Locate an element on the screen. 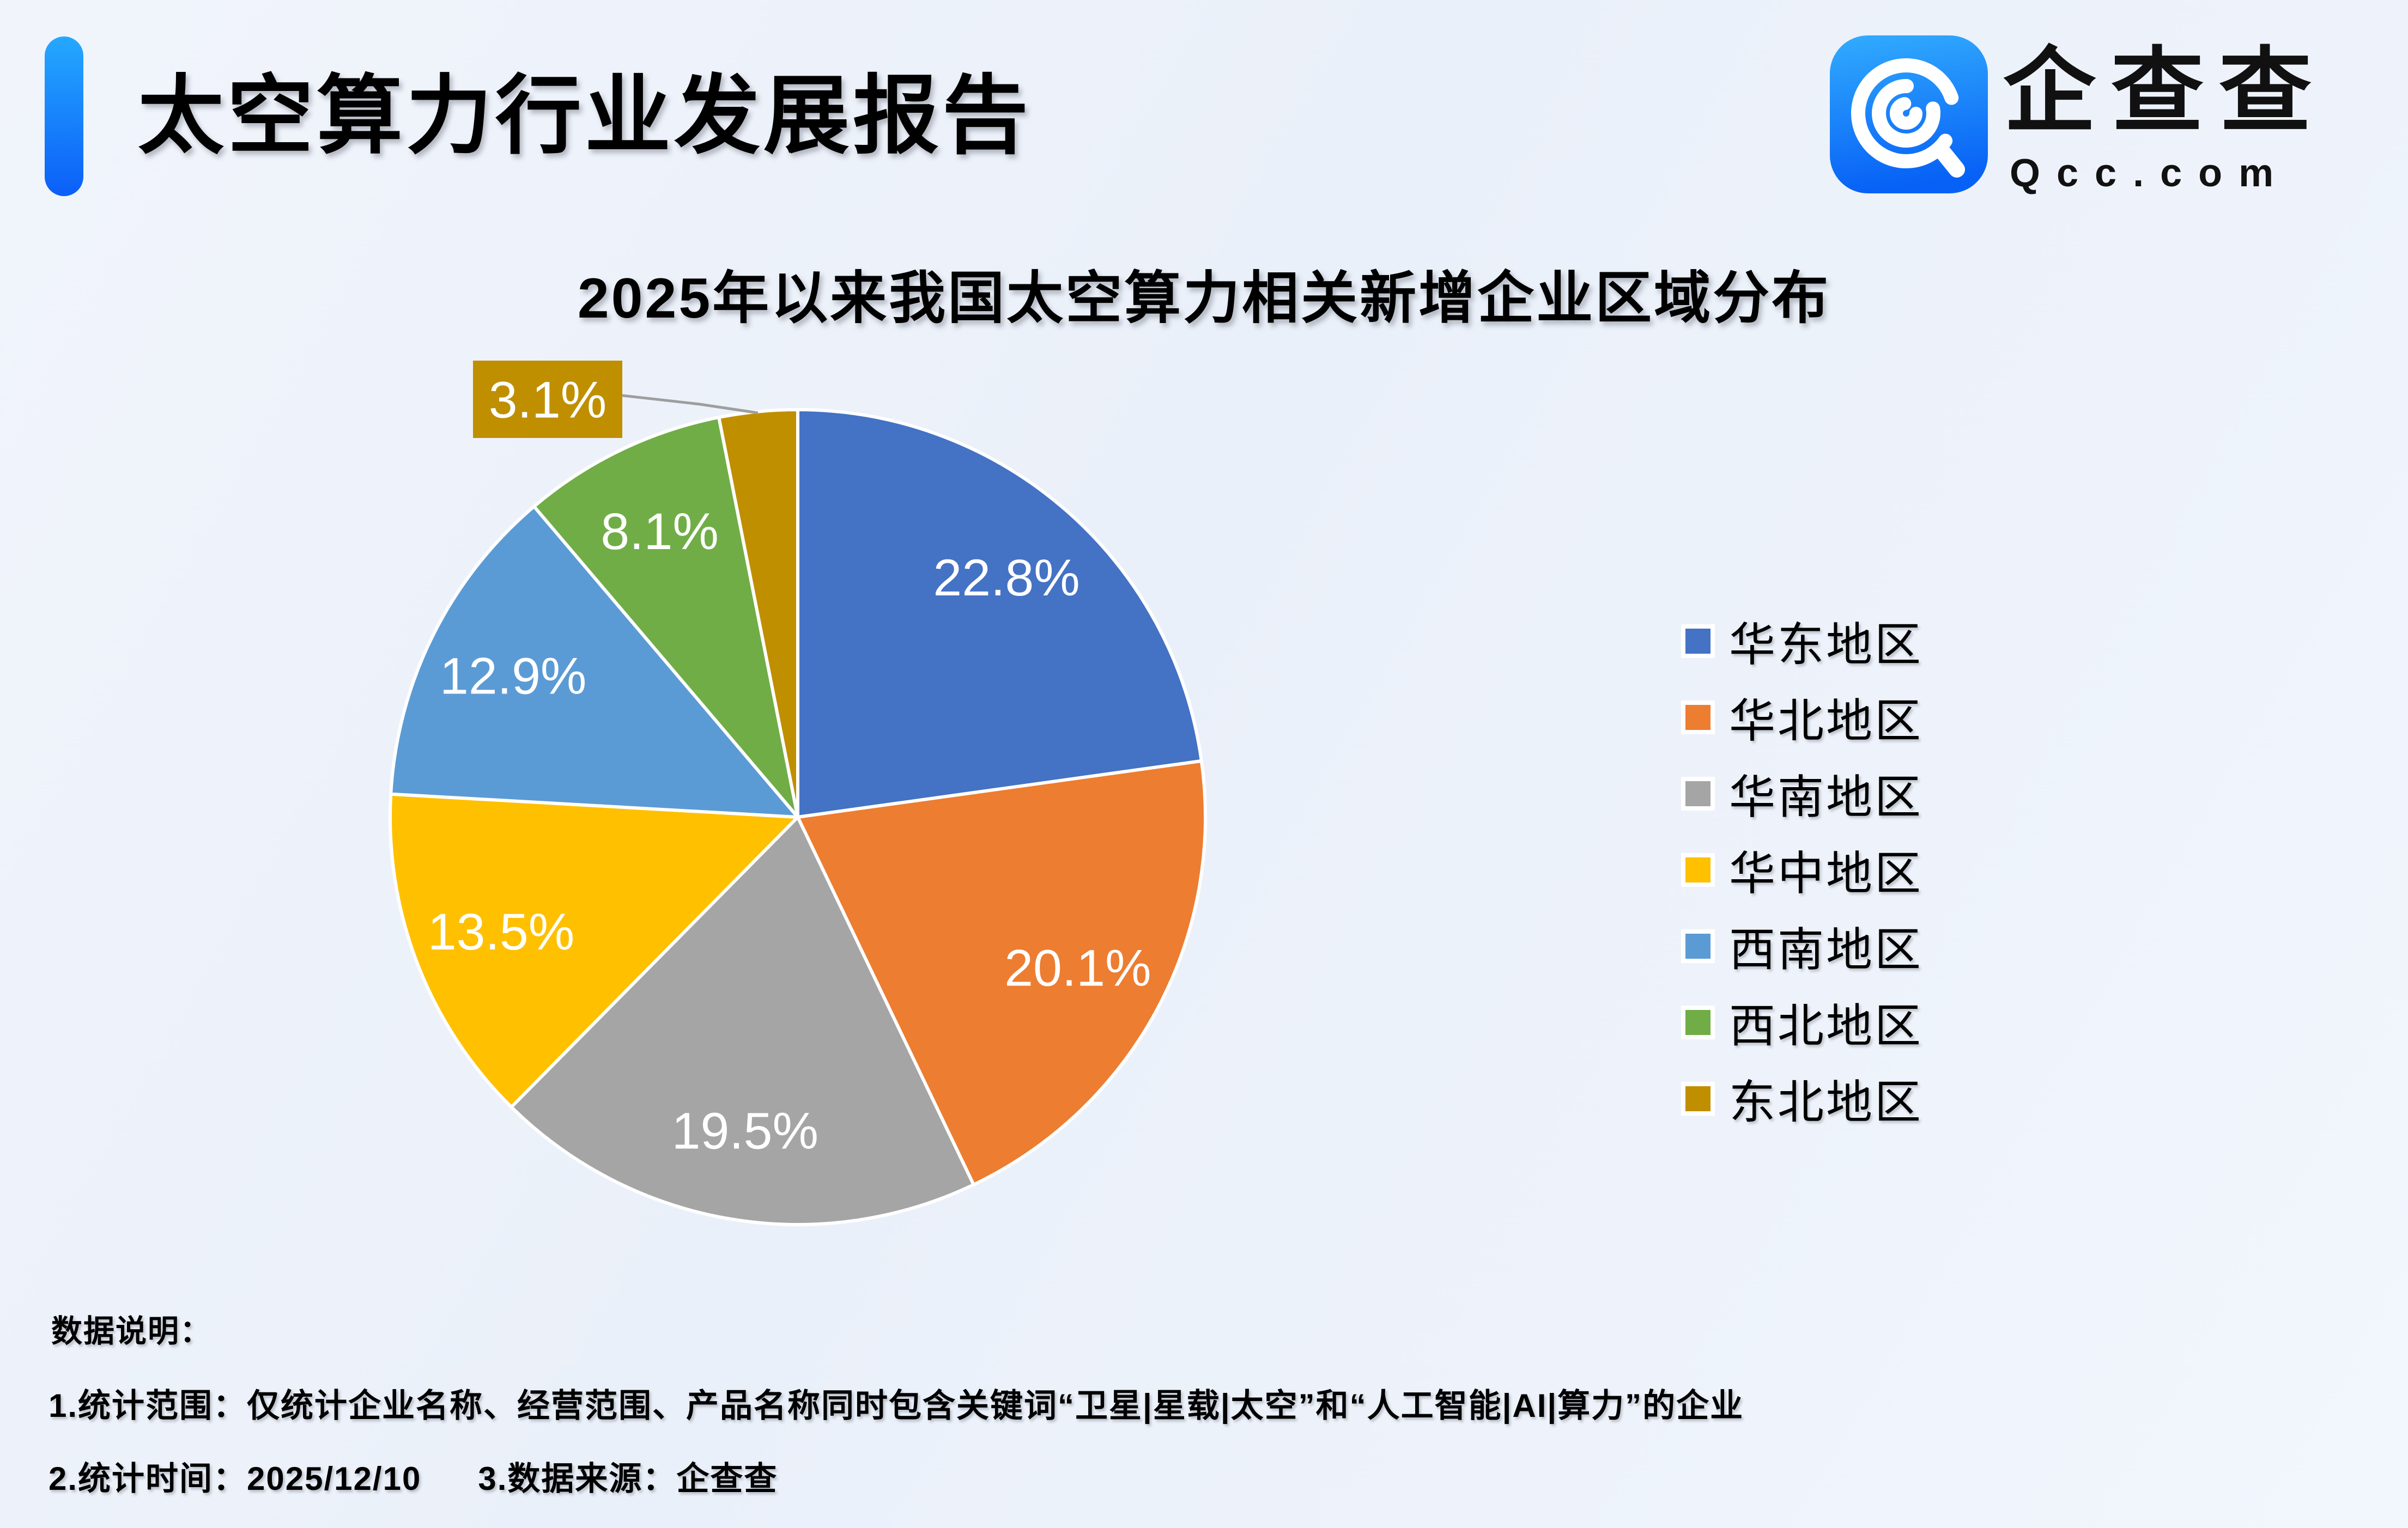  legend-label: 华中地区 is located at coordinates (1826, 874).